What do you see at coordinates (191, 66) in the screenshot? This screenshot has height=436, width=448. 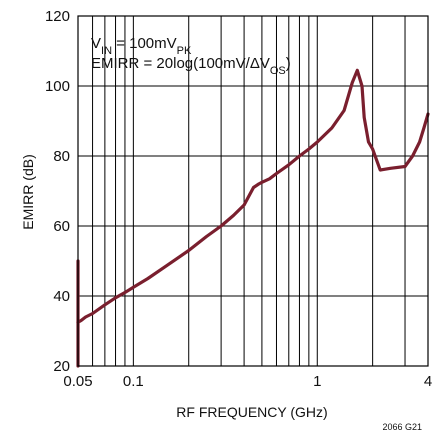 I see `annotation-emirr-formula: EMIRR = 20log(100mV/ΔVOS)` at bounding box center [191, 66].